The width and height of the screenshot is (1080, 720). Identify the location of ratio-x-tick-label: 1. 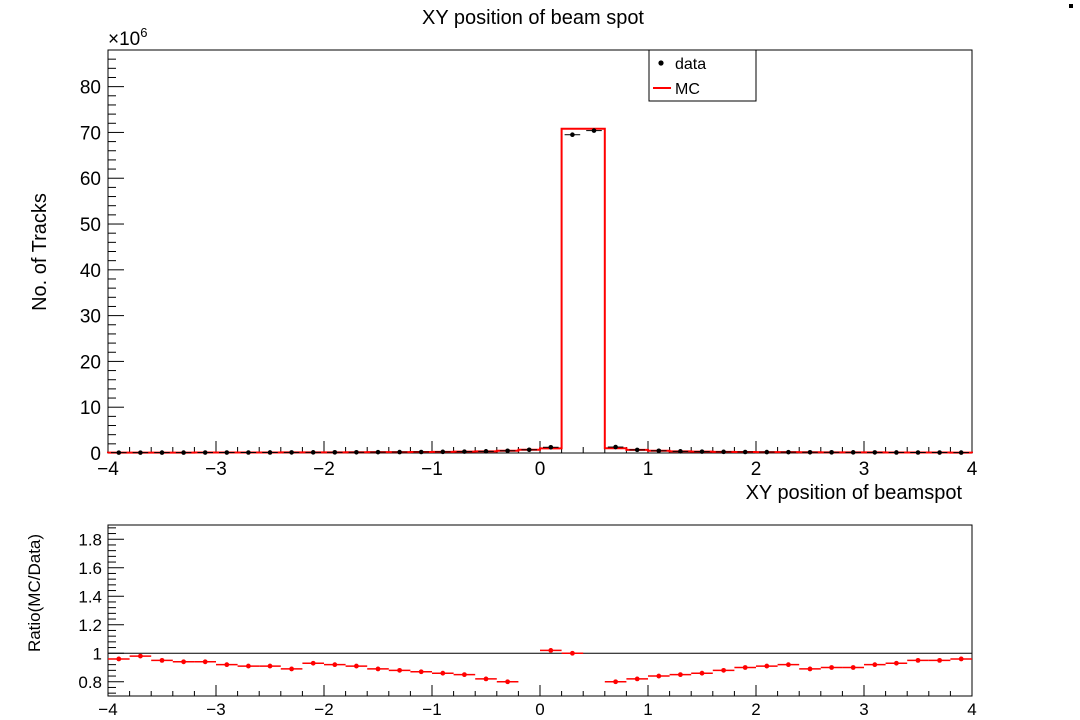
(647, 709).